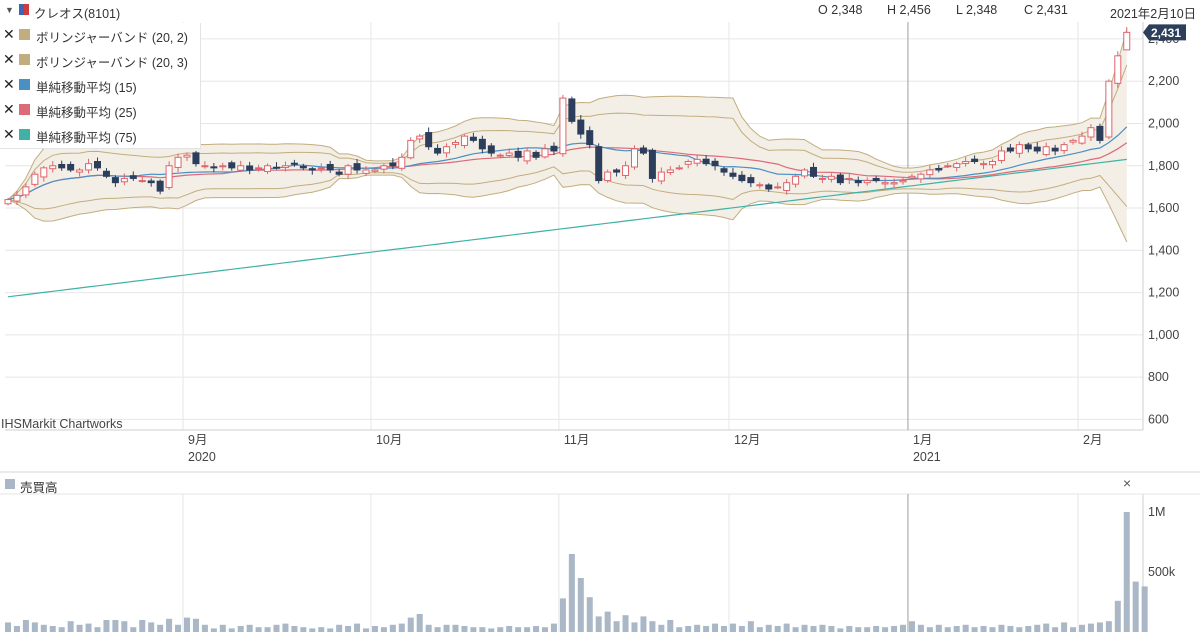 This screenshot has height=632, width=1200. I want to click on volume-panel-title: 売買高, so click(39, 488).